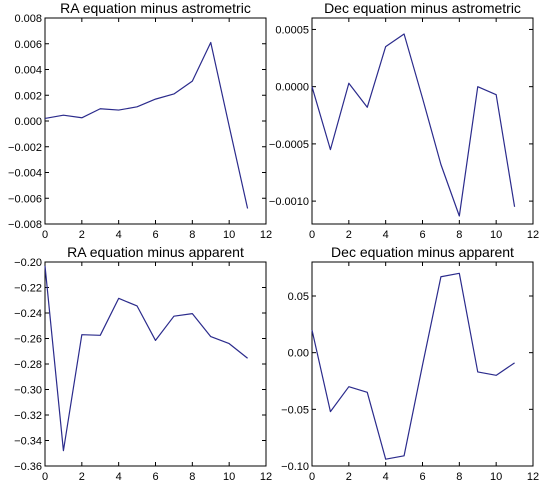 Image resolution: width=540 pixels, height=486 pixels. I want to click on y-tick-label: 0.0000, so click(292, 88).